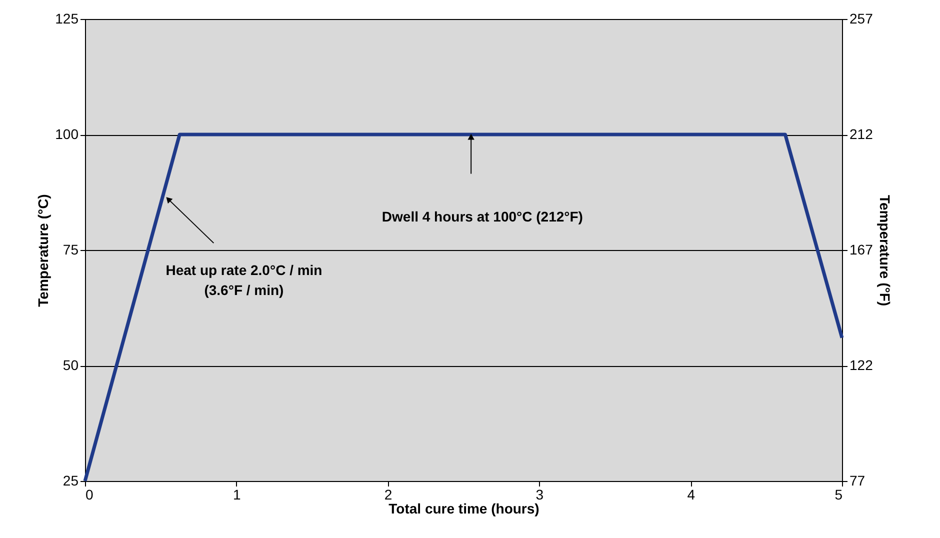 This screenshot has width=940, height=538. Describe the element at coordinates (482, 216) in the screenshot. I see `annotation: Dwell 4 hours at 100°C (212°F)` at that location.